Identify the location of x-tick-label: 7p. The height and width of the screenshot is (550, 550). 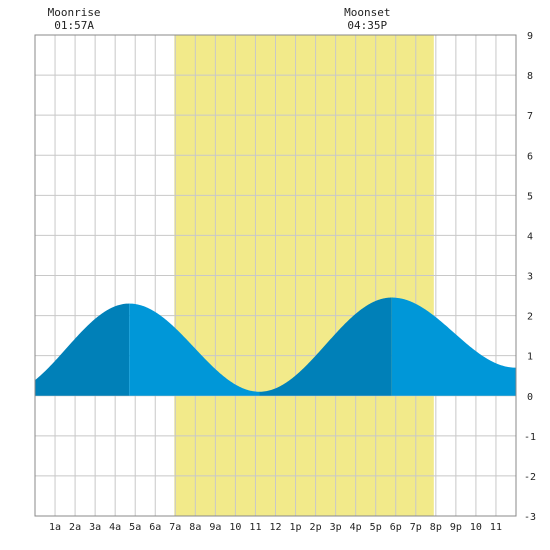
(416, 527).